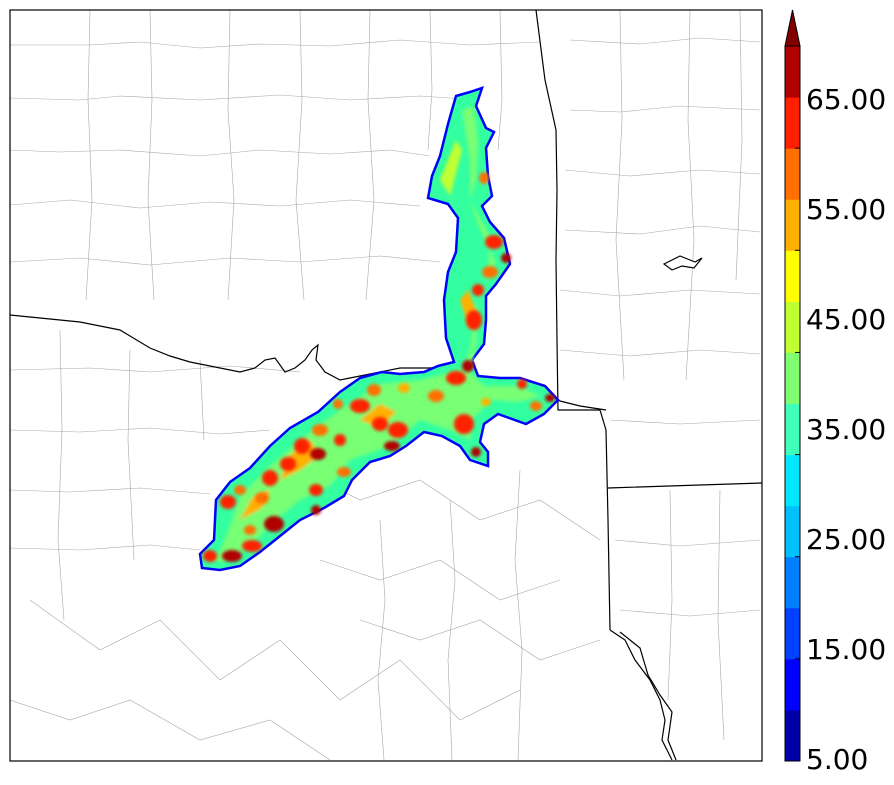  Describe the element at coordinates (846, 429) in the screenshot. I see `colorbar-tick-label: 35.00` at that location.